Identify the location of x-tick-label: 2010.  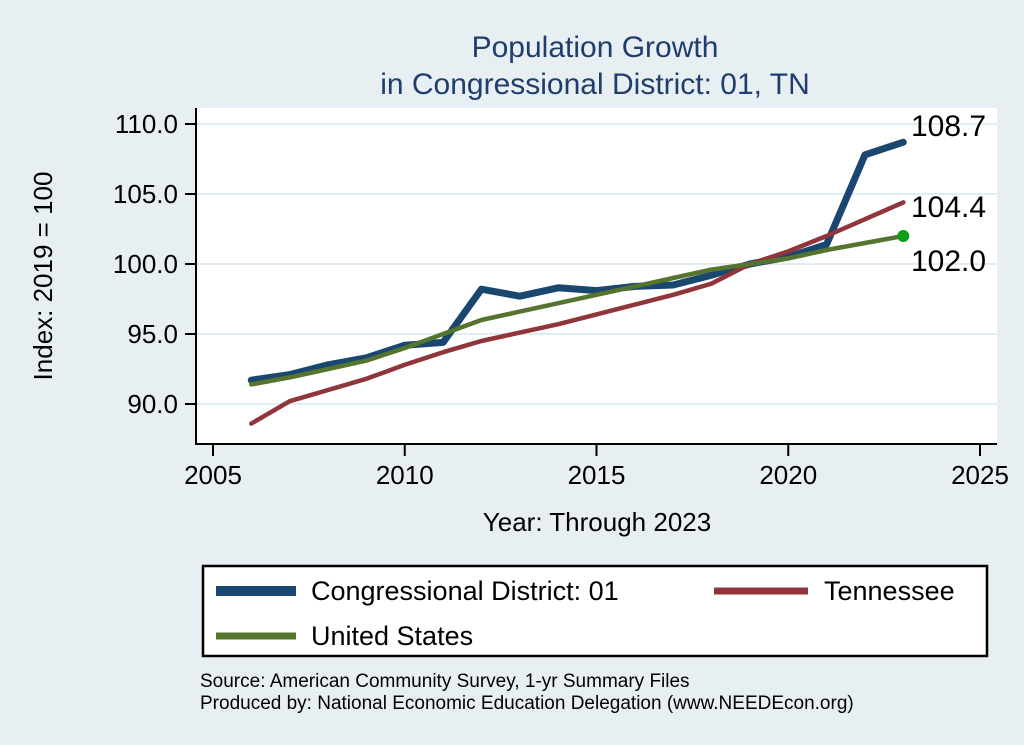
(405, 475).